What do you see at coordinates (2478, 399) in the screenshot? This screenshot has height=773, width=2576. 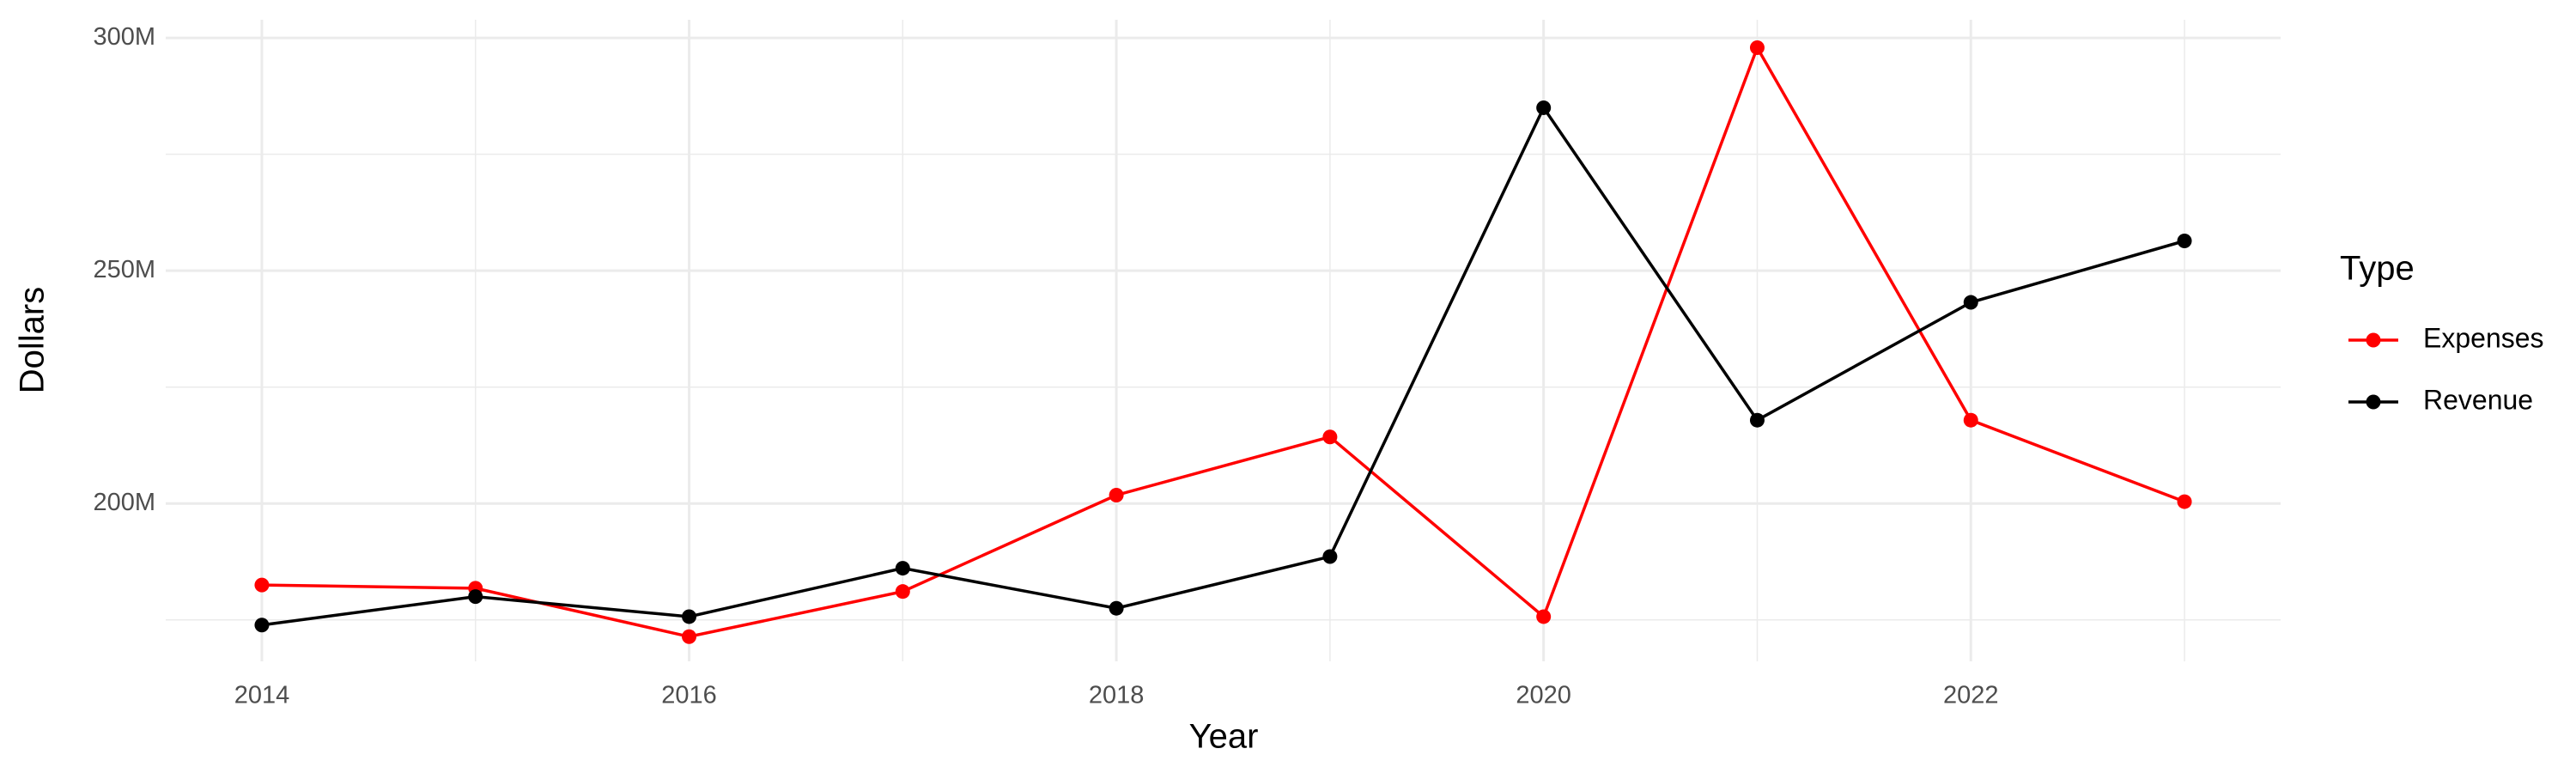 I see `legend-label: Revenue` at bounding box center [2478, 399].